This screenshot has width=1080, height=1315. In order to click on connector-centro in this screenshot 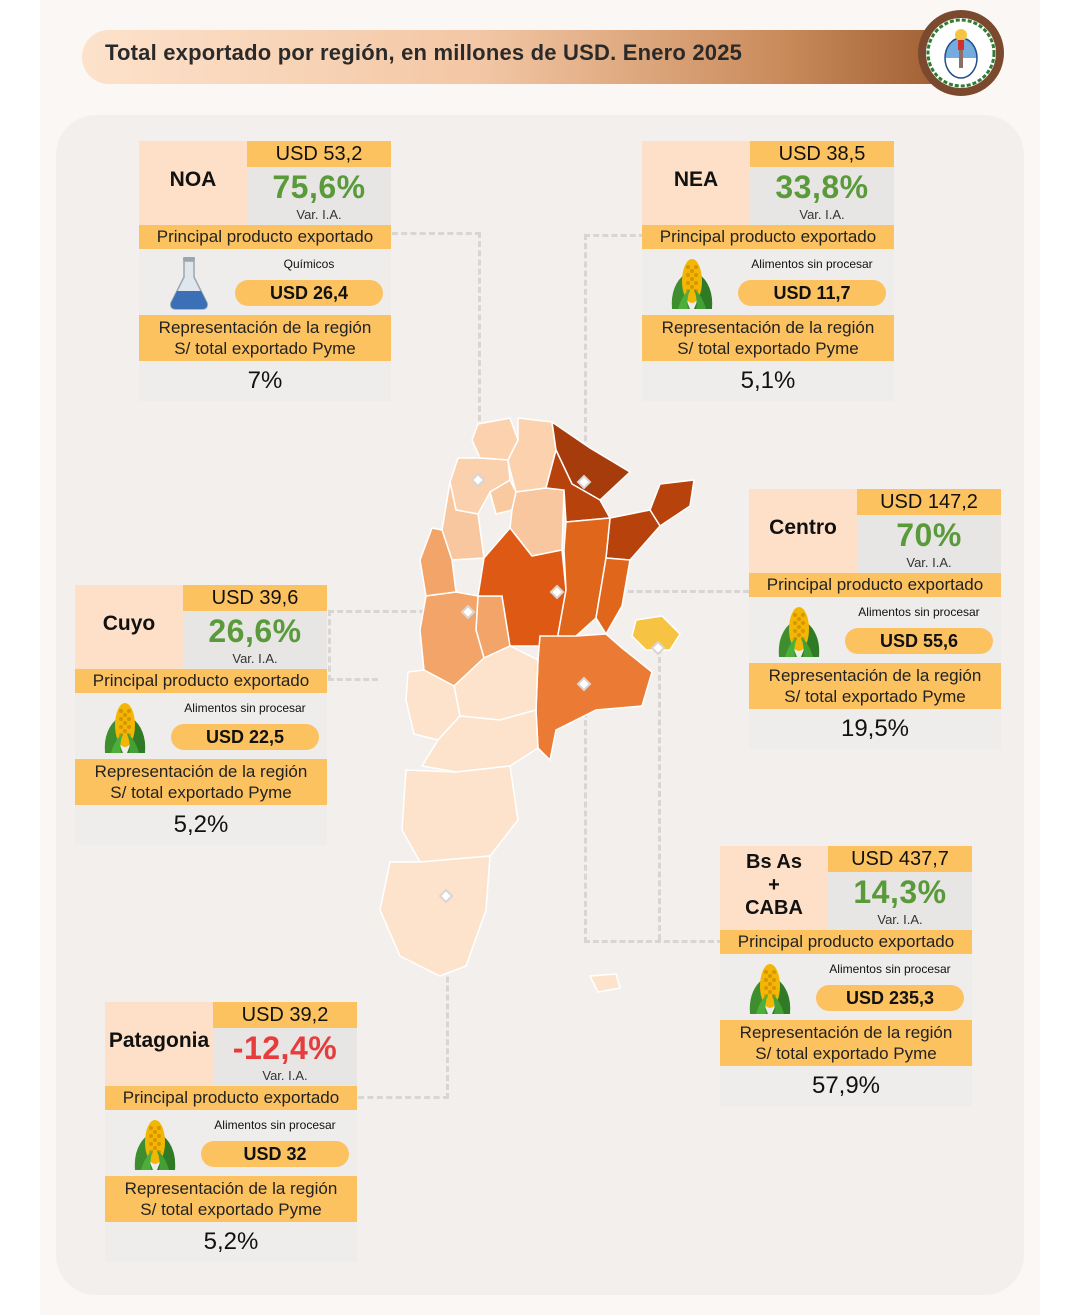, I will do `click(653, 591)`.